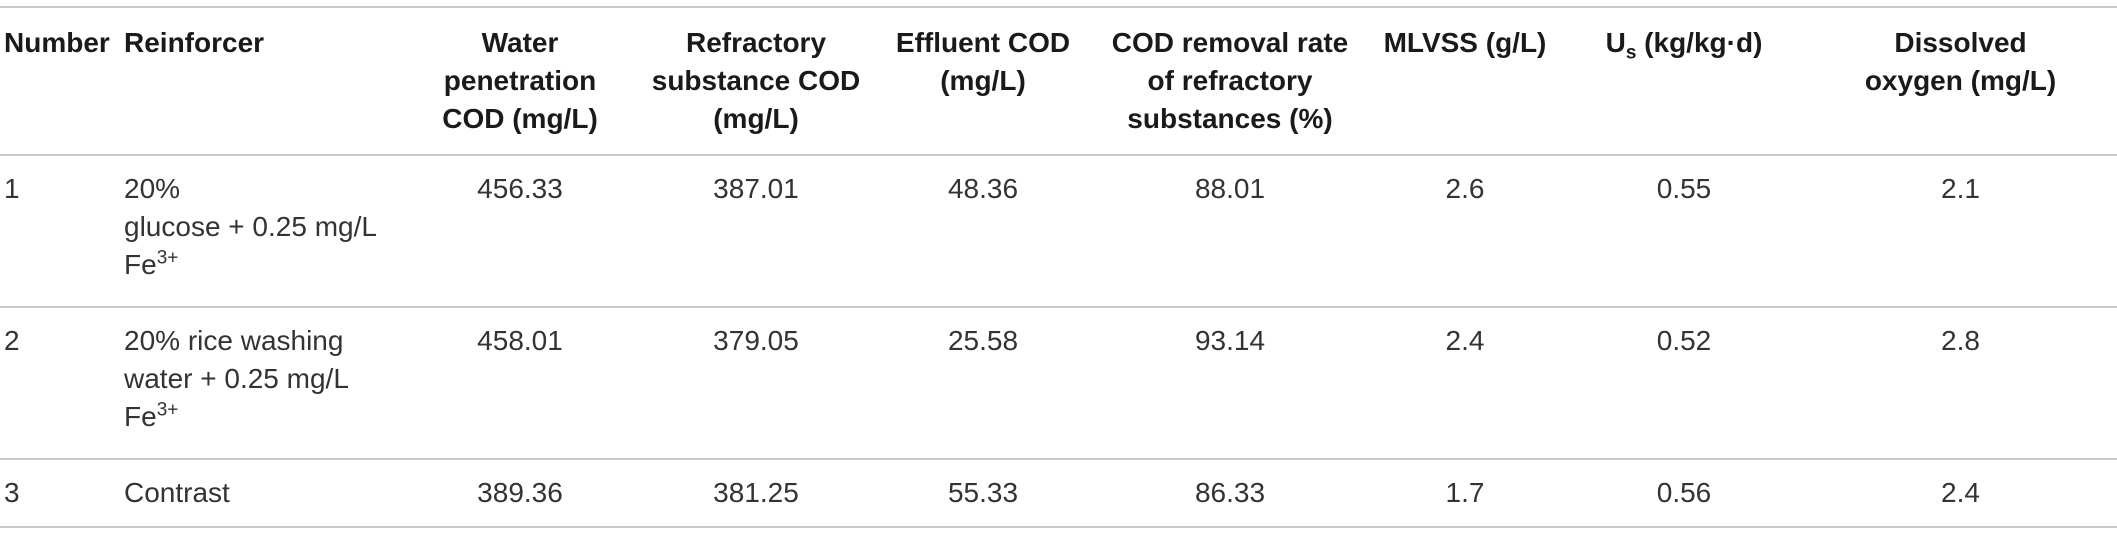 Image resolution: width=2117 pixels, height=539 pixels. What do you see at coordinates (12, 188) in the screenshot?
I see `cell-number: 1` at bounding box center [12, 188].